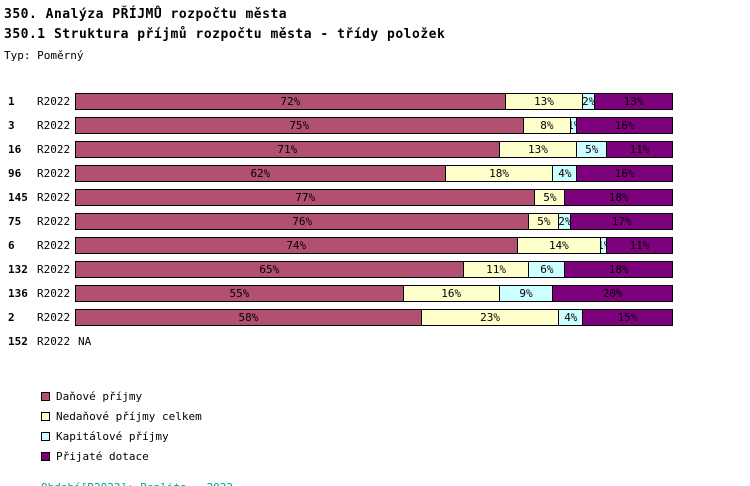 This screenshot has width=750, height=486. I want to click on segment-value-label: 71%, so click(287, 149).